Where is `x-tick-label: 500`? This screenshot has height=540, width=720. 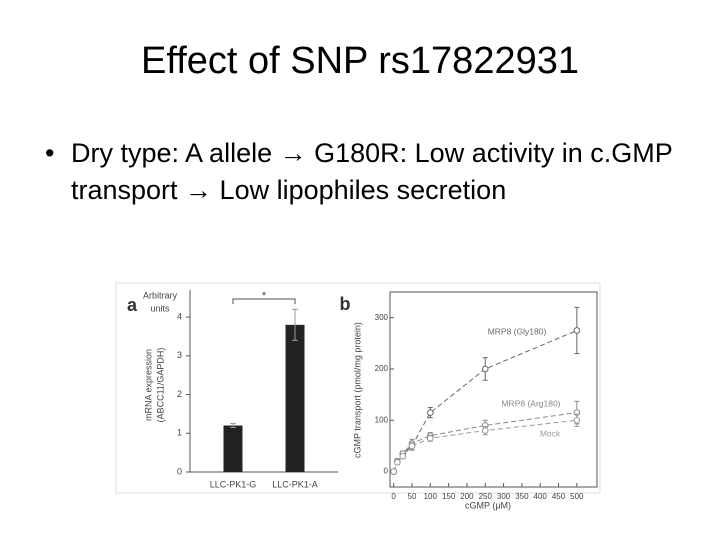
x-tick-label: 500 is located at coordinates (577, 496).